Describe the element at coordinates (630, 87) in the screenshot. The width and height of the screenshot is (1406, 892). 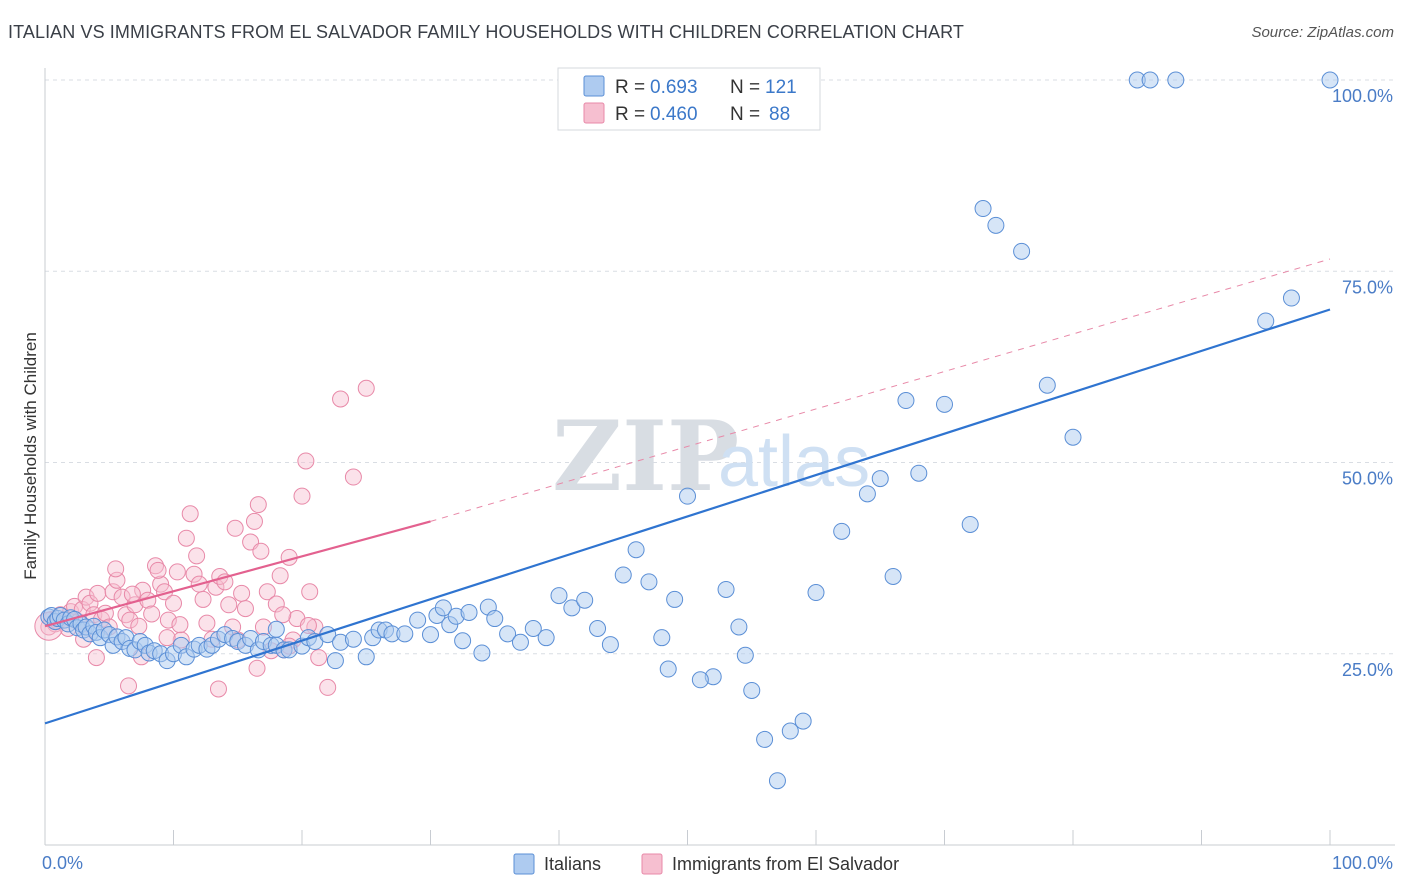
I see `legend-r-label: R =` at that location.